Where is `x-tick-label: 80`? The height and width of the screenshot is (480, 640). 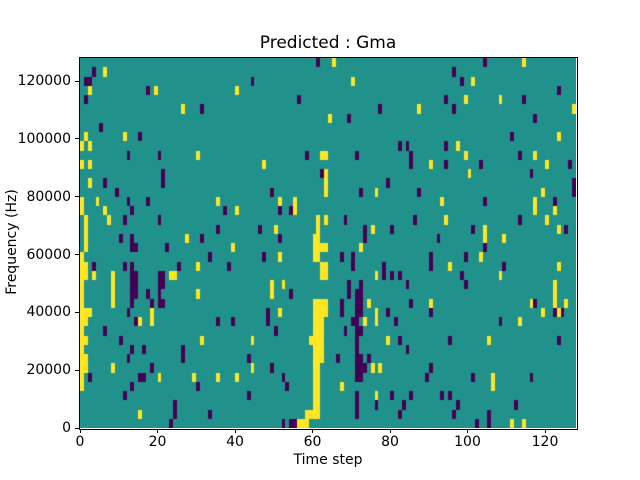
x-tick-label: 80 is located at coordinates (390, 442).